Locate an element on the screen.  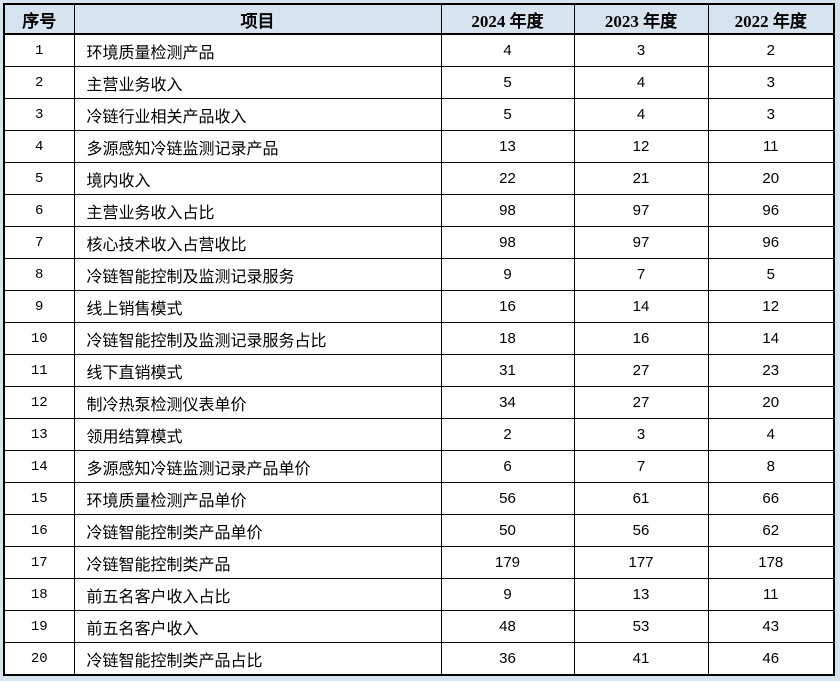
value-cell-2024: 56 is located at coordinates (507, 498).